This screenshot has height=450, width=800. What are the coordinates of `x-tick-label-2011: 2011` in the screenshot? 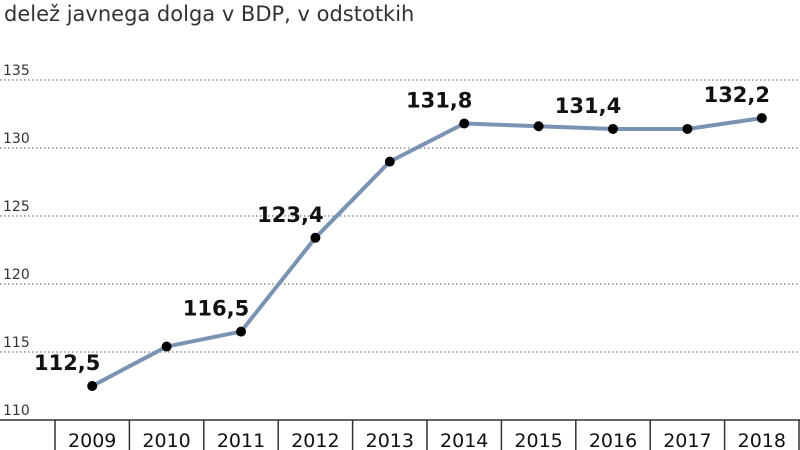 It's located at (241, 440).